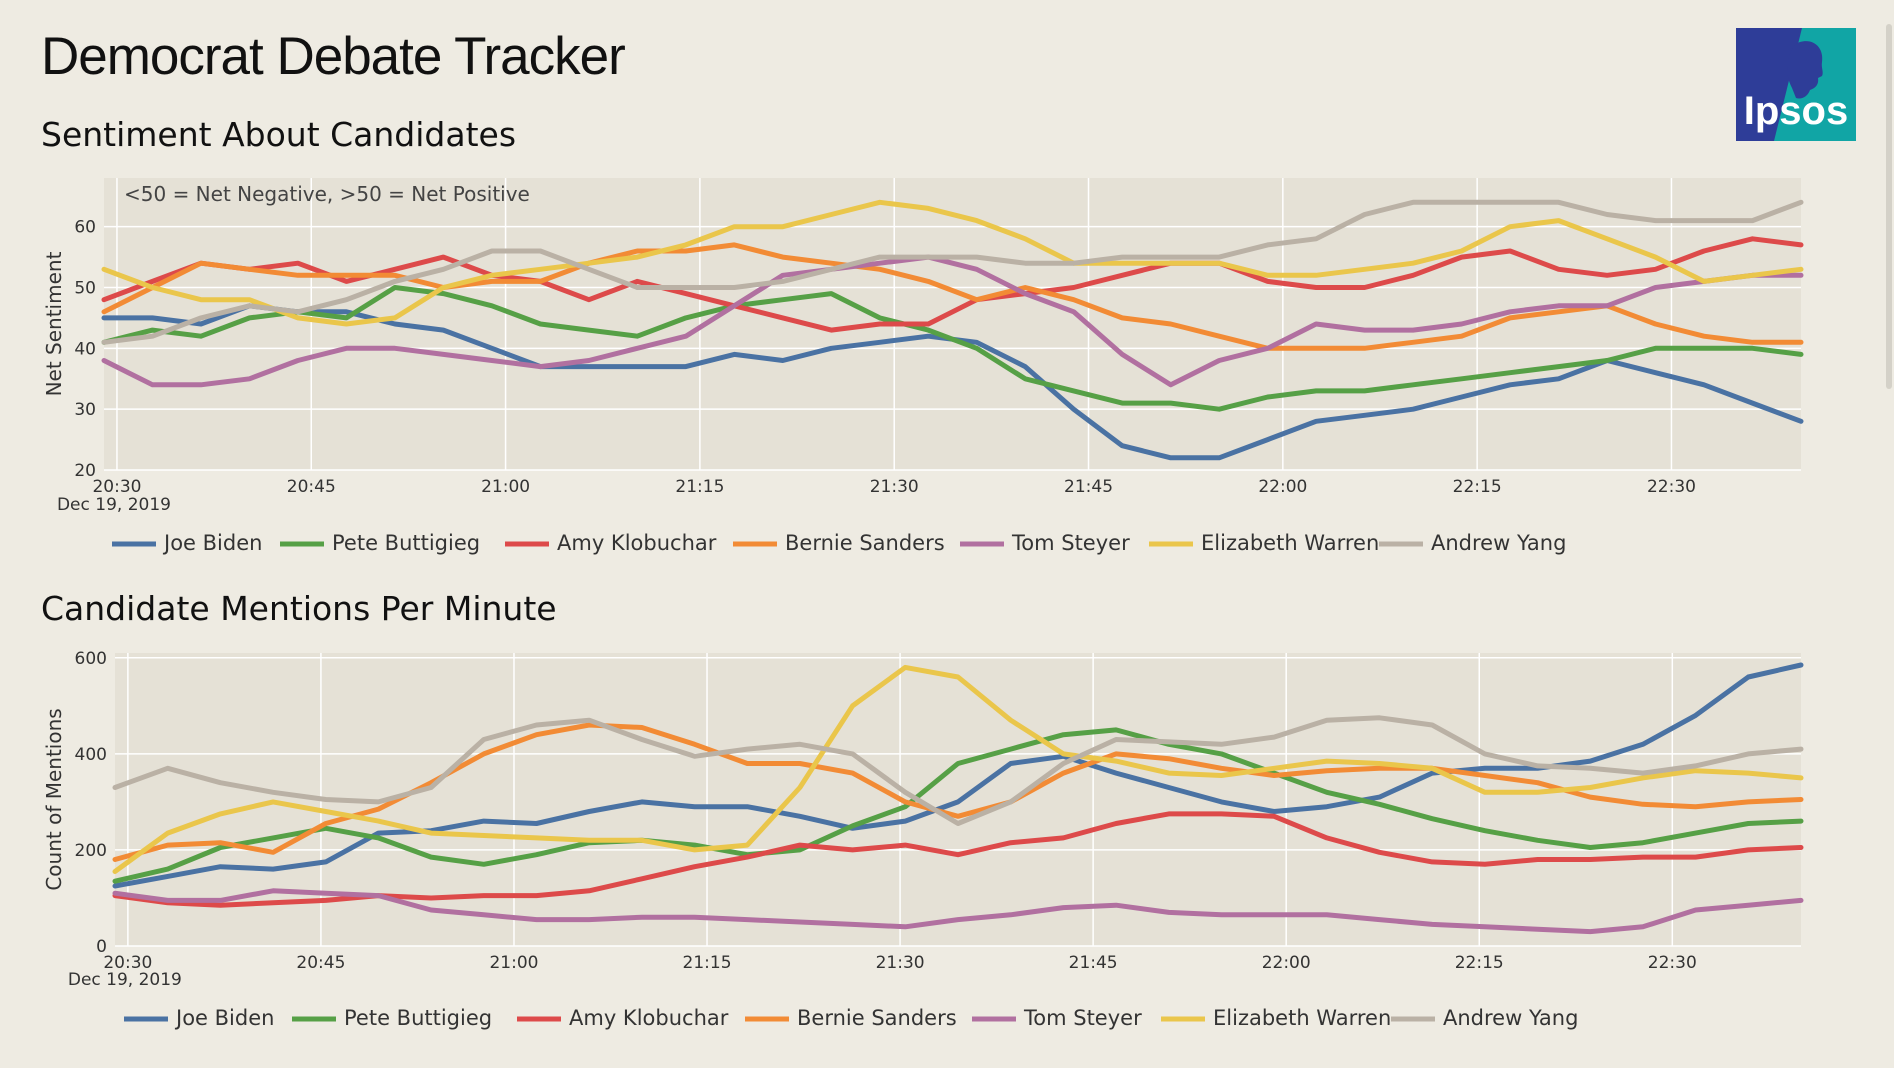 The height and width of the screenshot is (1068, 1894). What do you see at coordinates (85, 228) in the screenshot?
I see `y-tick-label: 60` at bounding box center [85, 228].